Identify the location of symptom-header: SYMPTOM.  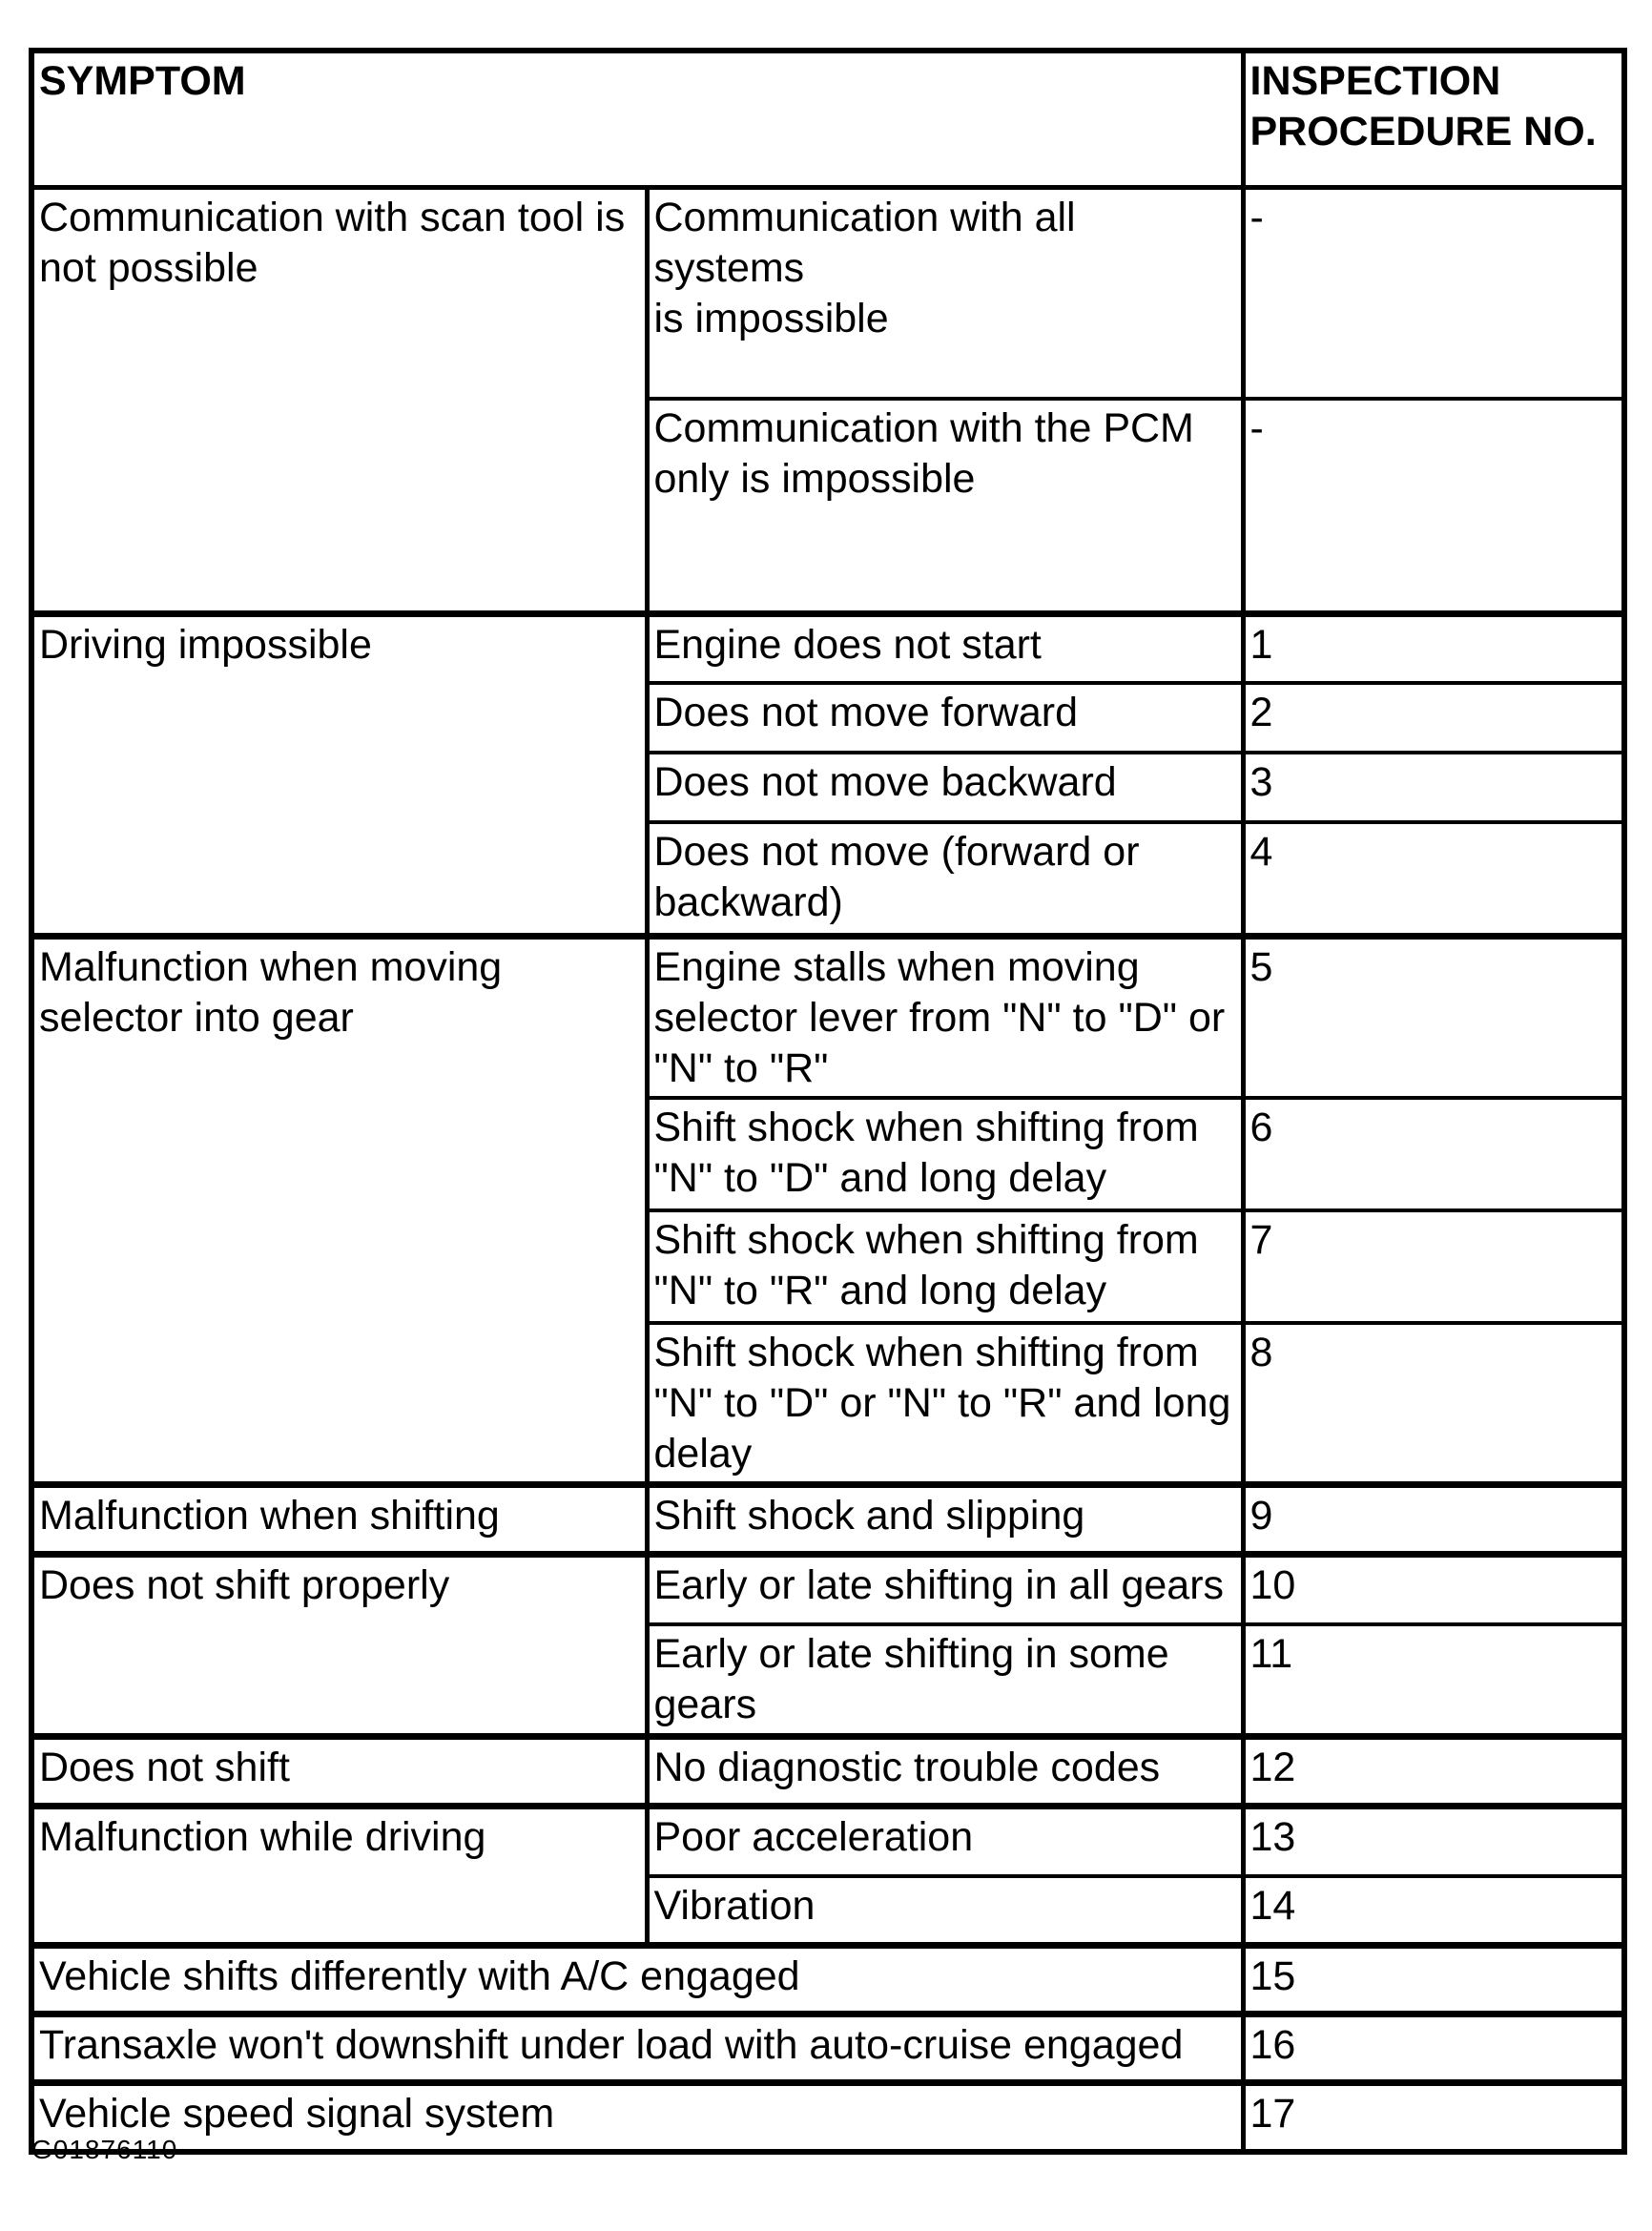
(637, 119).